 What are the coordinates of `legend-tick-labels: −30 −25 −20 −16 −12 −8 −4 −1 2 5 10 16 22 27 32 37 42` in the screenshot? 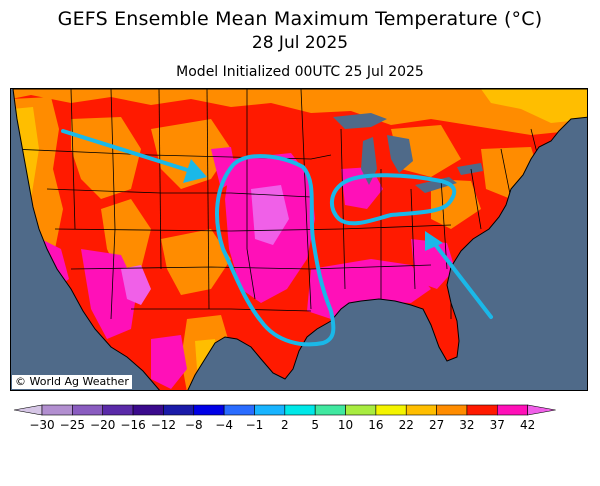 It's located at (300, 426).